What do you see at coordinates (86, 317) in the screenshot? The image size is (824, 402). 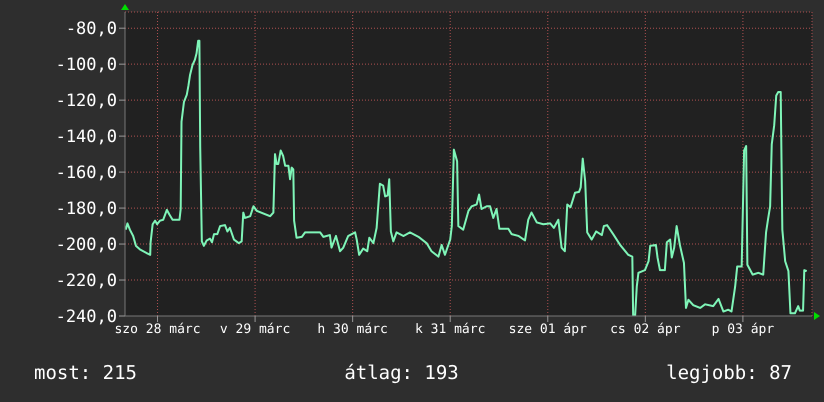 I see `y-tick-label: -240,0` at bounding box center [86, 317].